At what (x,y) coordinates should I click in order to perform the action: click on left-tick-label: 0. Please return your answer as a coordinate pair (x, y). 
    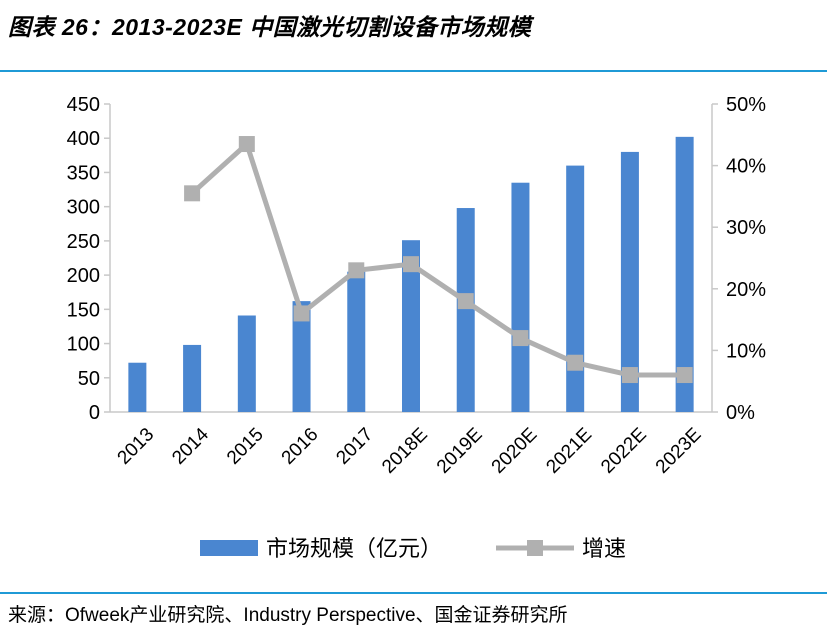
    Looking at the image, I should click on (94, 413).